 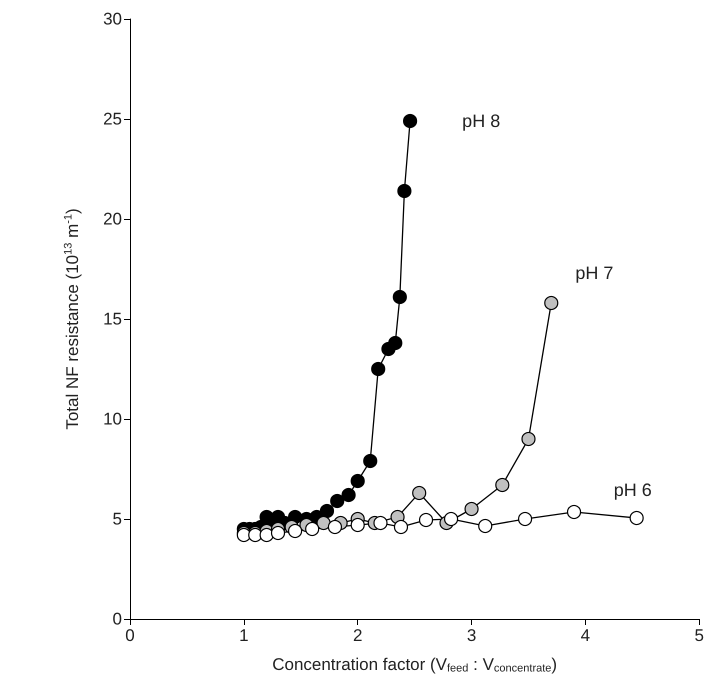 What do you see at coordinates (112, 419) in the screenshot?
I see `y-tick-label: 10` at bounding box center [112, 419].